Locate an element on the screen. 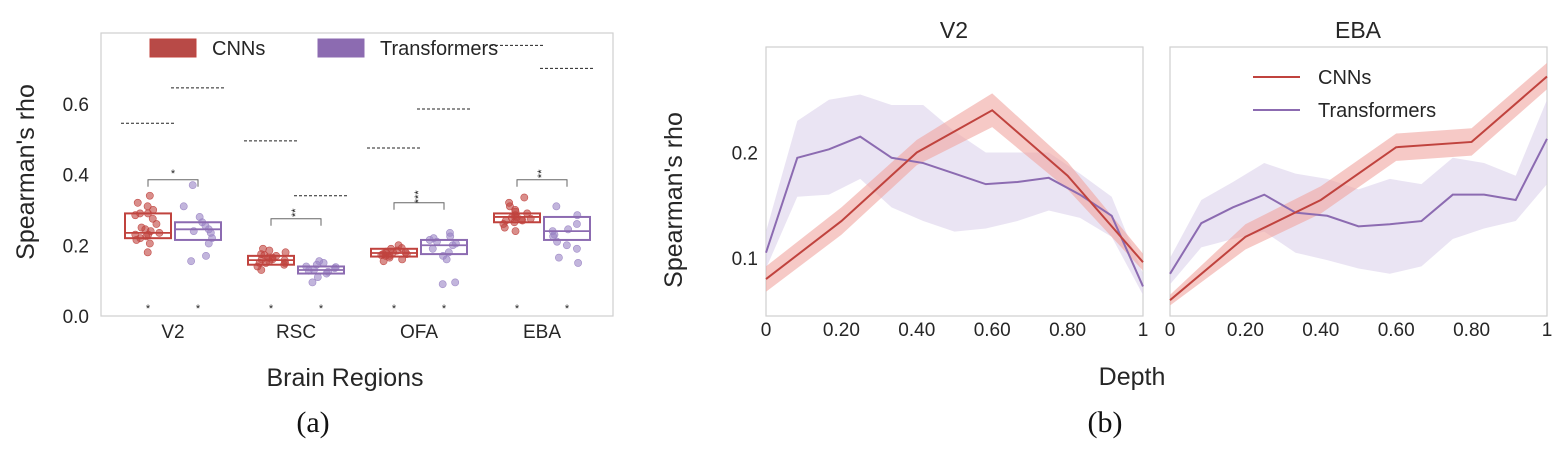 The height and width of the screenshot is (450, 1566). panel-b-v2-xtick-label: 0.40 is located at coordinates (916, 330).